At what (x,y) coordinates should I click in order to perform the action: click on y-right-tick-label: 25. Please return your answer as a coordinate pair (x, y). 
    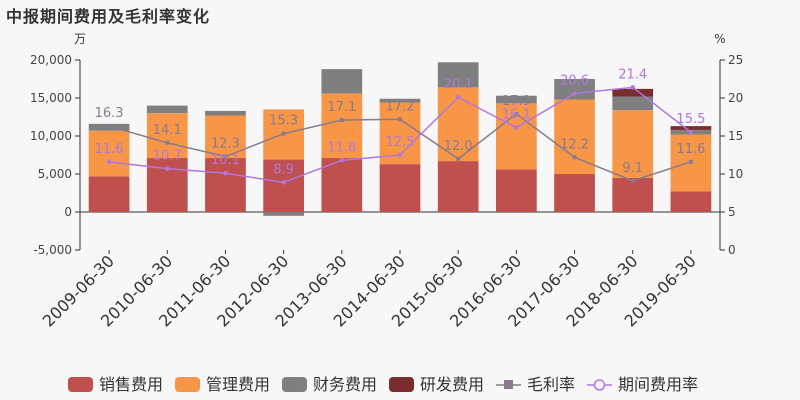
    Looking at the image, I should click on (735, 60).